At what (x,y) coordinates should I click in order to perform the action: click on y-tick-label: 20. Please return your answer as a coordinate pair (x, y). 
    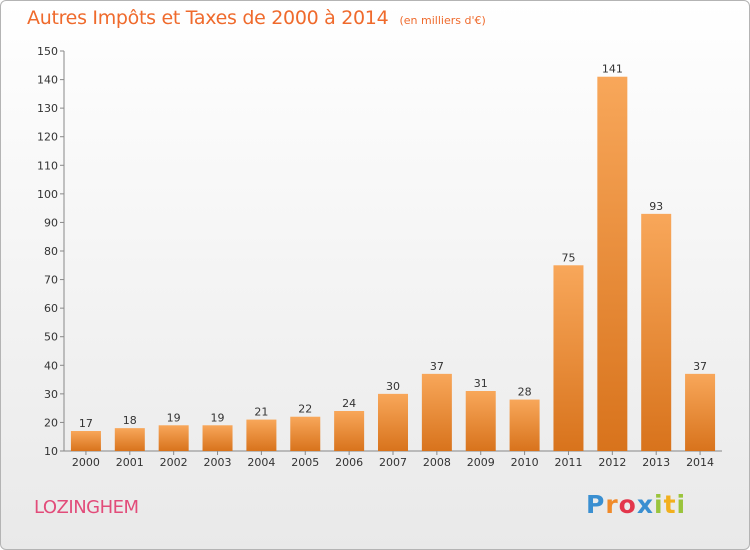
    Looking at the image, I should click on (51, 422).